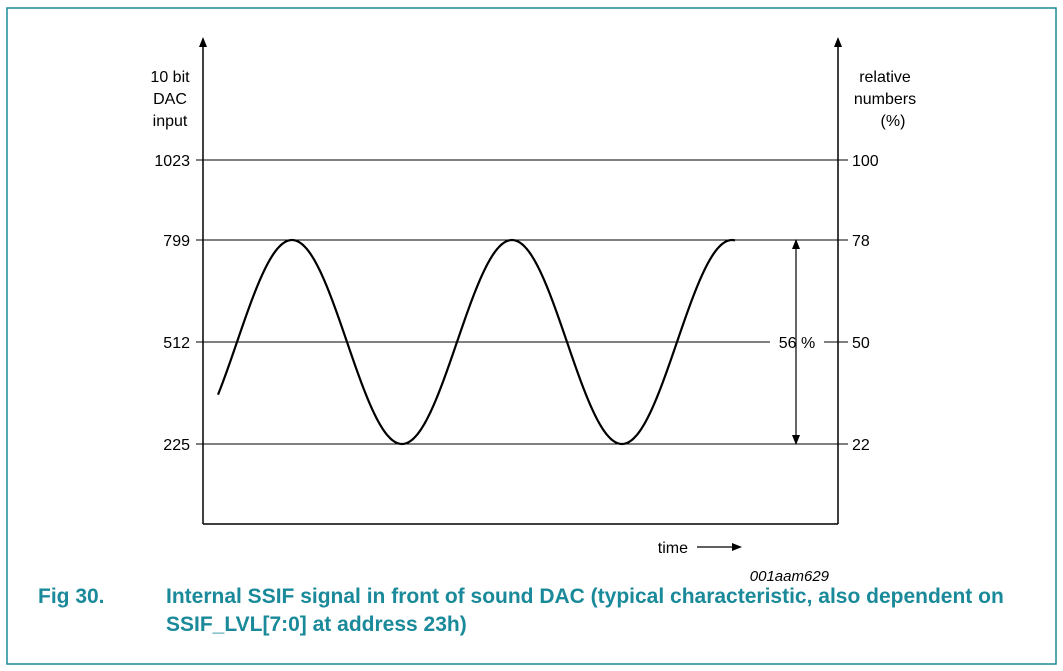  I want to click on right-axis-label-line-1: relative, so click(885, 77).